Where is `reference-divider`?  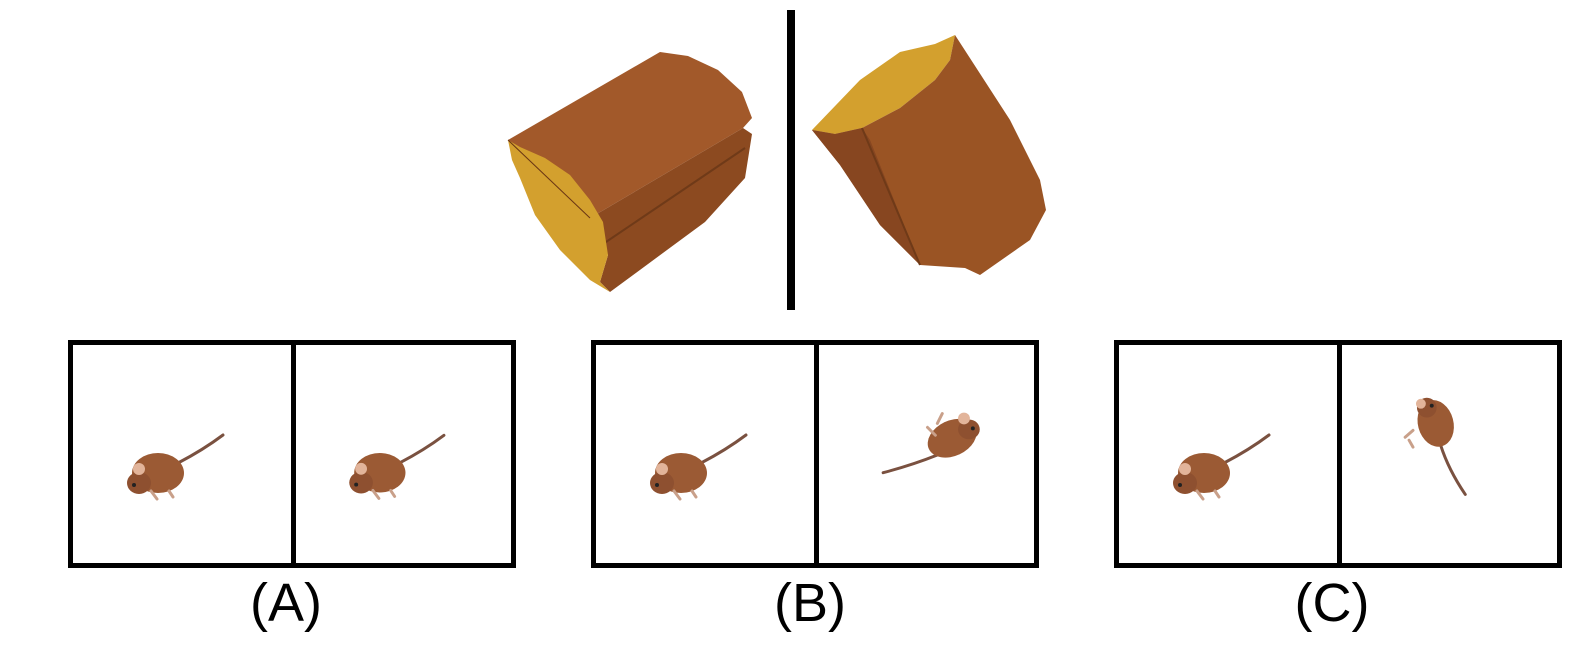
reference-divider is located at coordinates (791, 160).